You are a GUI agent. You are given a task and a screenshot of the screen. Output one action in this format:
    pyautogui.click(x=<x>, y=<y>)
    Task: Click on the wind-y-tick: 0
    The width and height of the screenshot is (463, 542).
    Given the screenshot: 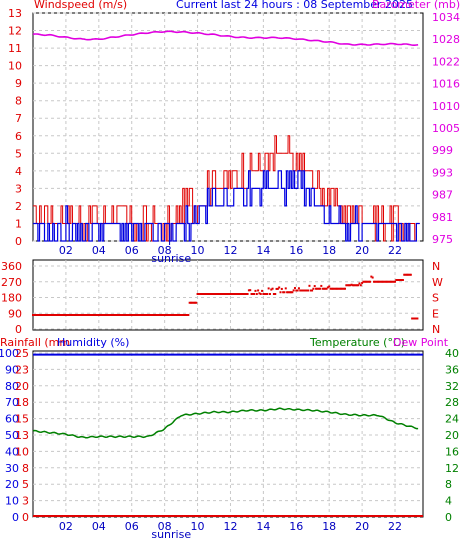 What is the action you would take?
    pyautogui.click(x=18, y=241)
    